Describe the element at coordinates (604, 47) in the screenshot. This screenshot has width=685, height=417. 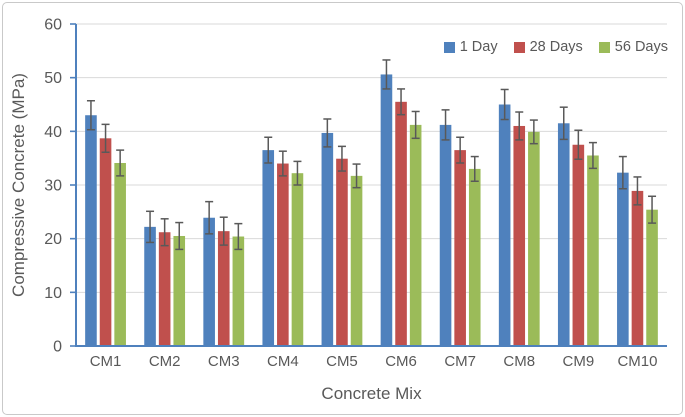
I see `legend-swatch-56-days` at that location.